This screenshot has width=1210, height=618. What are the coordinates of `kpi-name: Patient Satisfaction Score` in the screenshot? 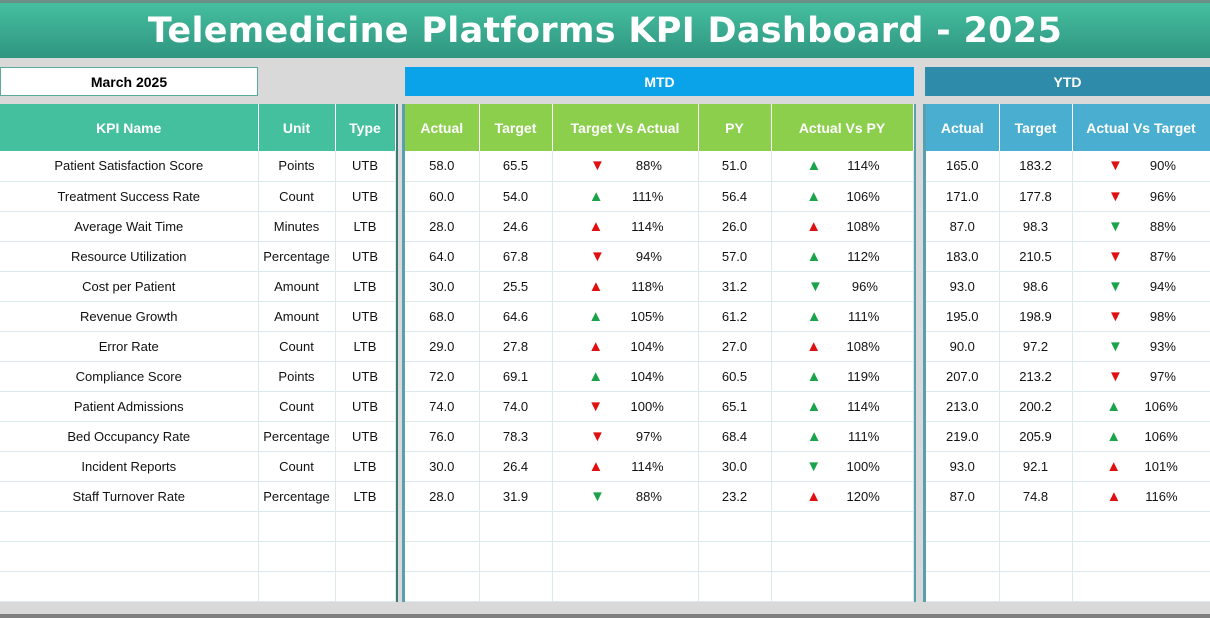 It's located at (129, 166).